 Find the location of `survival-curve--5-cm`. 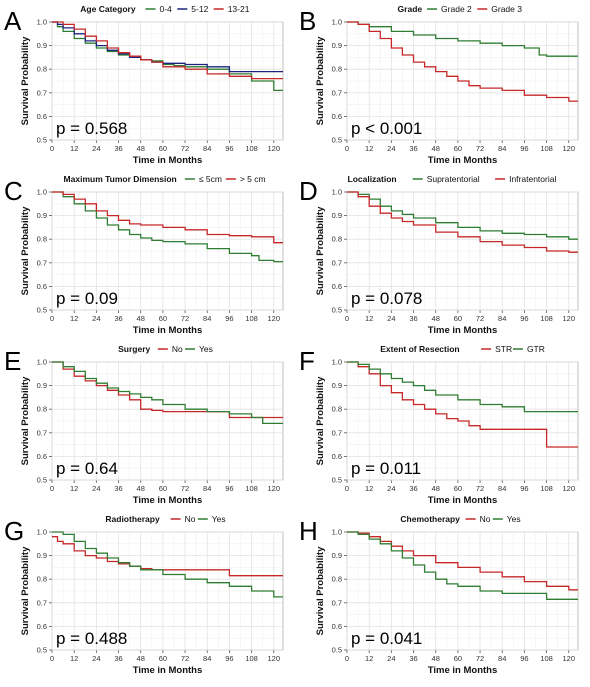

survival-curve--5-cm is located at coordinates (167, 217).